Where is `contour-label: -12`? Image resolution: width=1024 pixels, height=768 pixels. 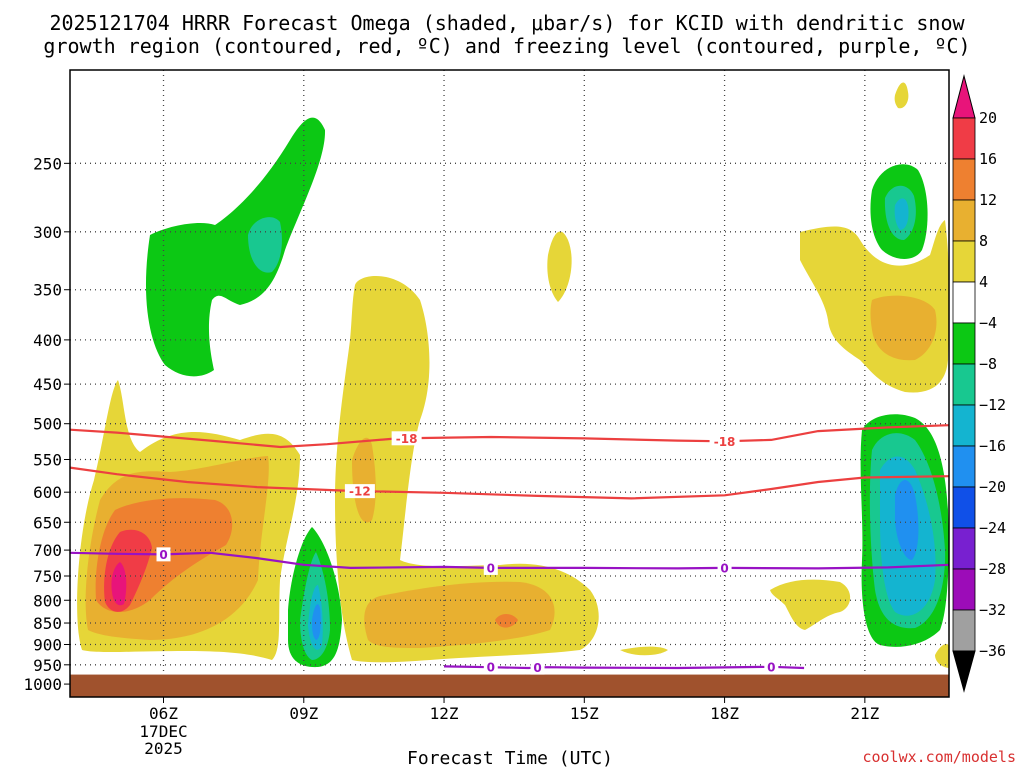 contour-label: -12 is located at coordinates (360, 492).